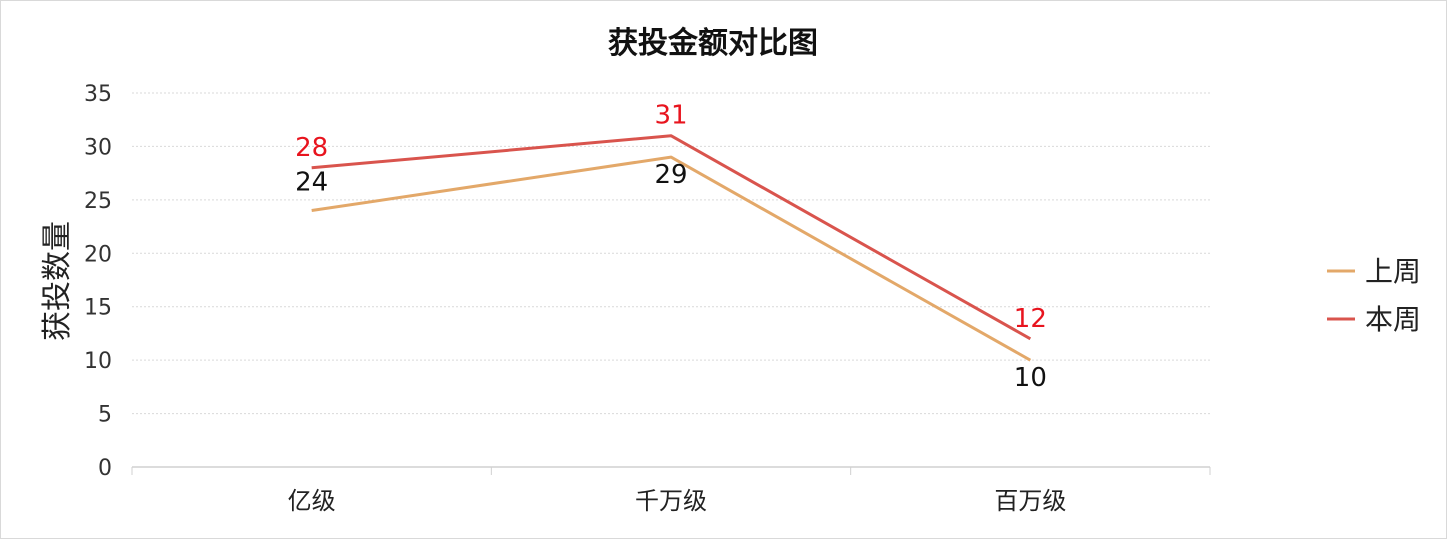 Image resolution: width=1447 pixels, height=539 pixels. I want to click on x-tick-label: 千万级, so click(671, 501).